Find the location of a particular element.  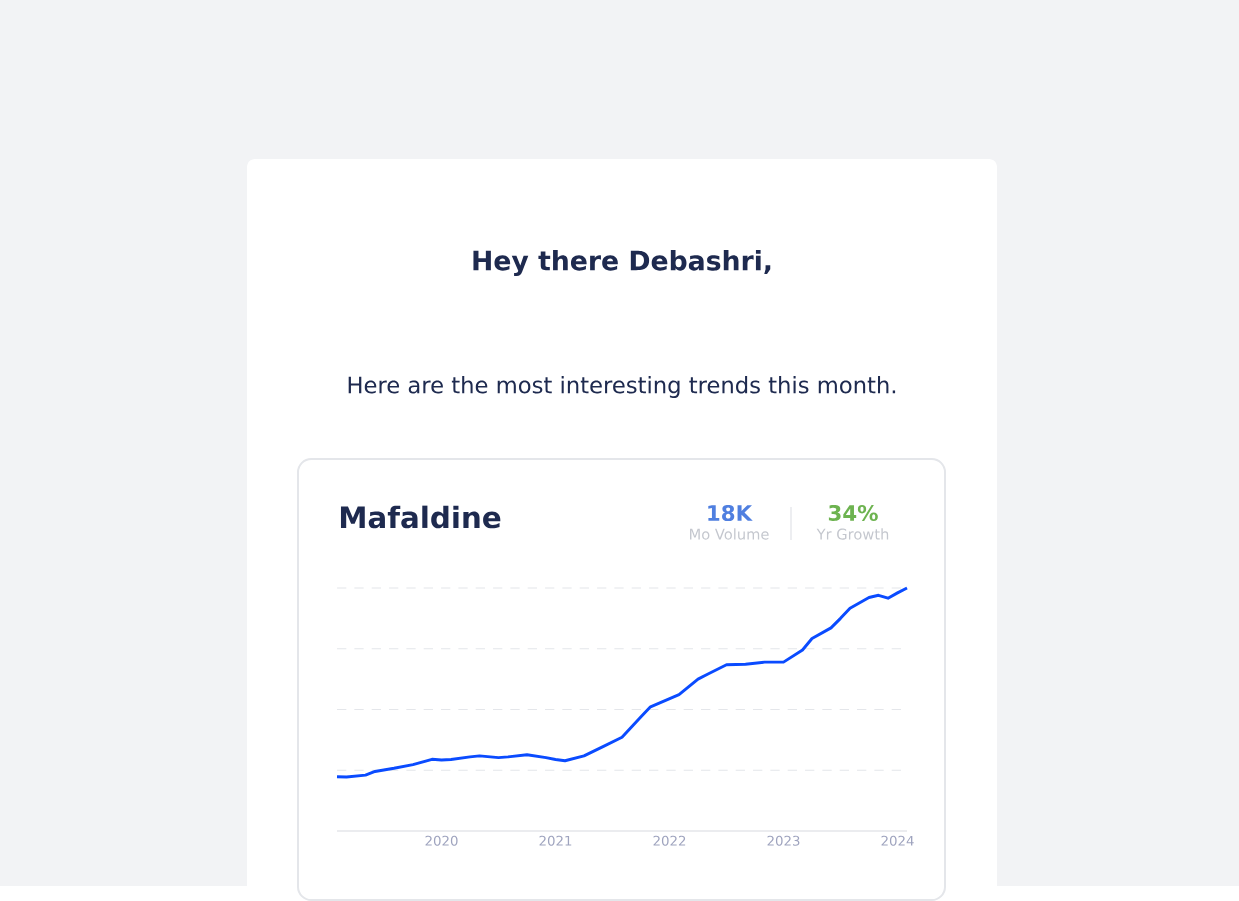

chart-title: Mafaldine is located at coordinates (420, 517).